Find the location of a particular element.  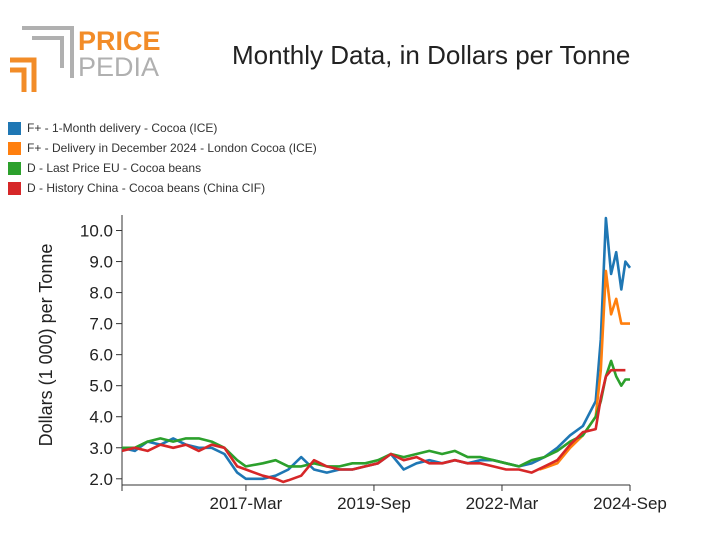

y-tick-label: 6.0 is located at coordinates (101, 355).